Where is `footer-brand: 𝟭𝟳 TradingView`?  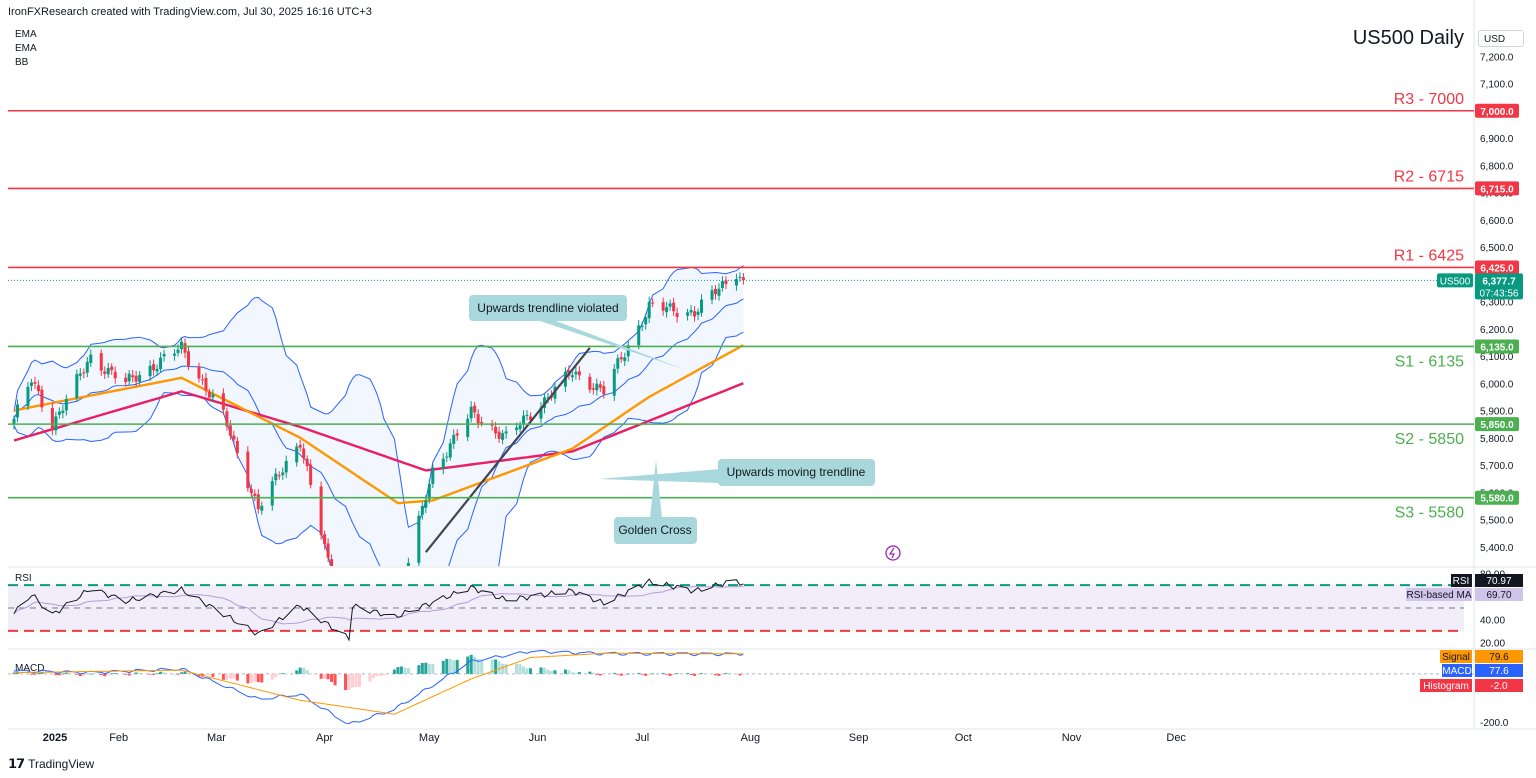 footer-brand: 𝟭𝟳 TradingView is located at coordinates (51, 764).